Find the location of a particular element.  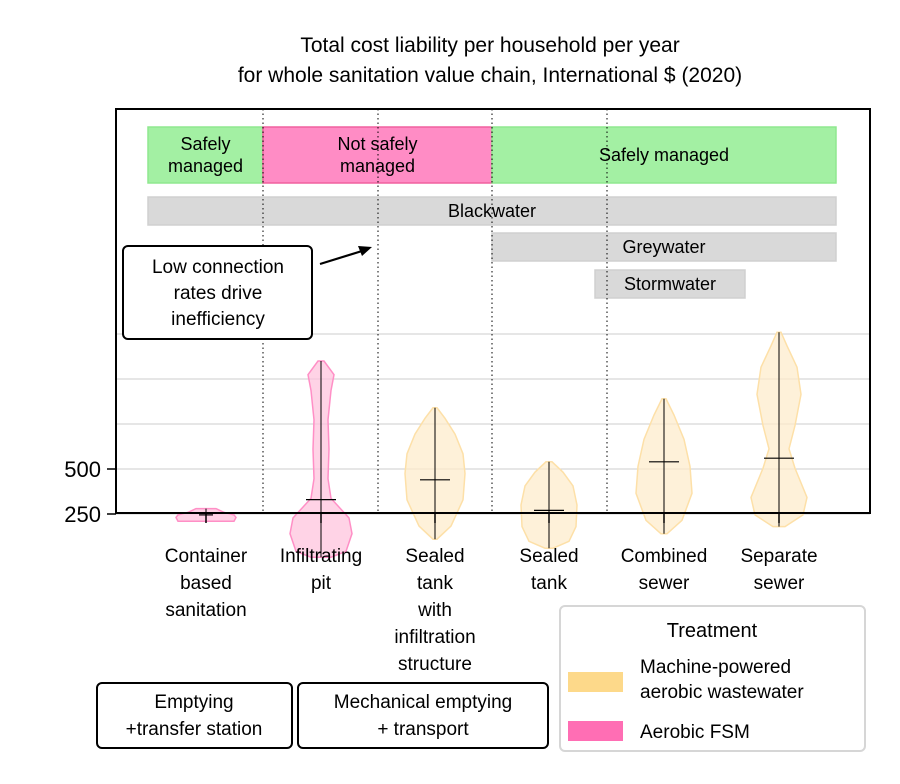

band-label: Blackwater is located at coordinates (492, 211).